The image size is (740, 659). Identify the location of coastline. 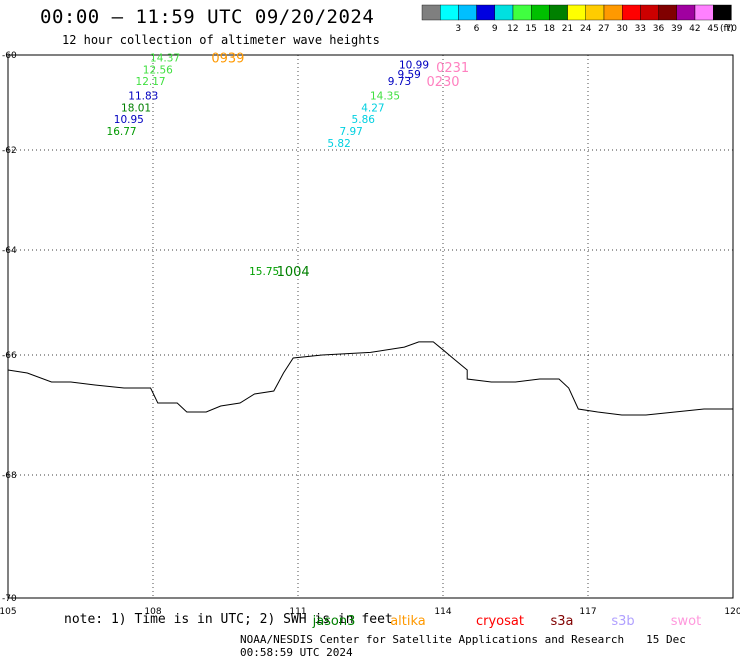
(370, 378).